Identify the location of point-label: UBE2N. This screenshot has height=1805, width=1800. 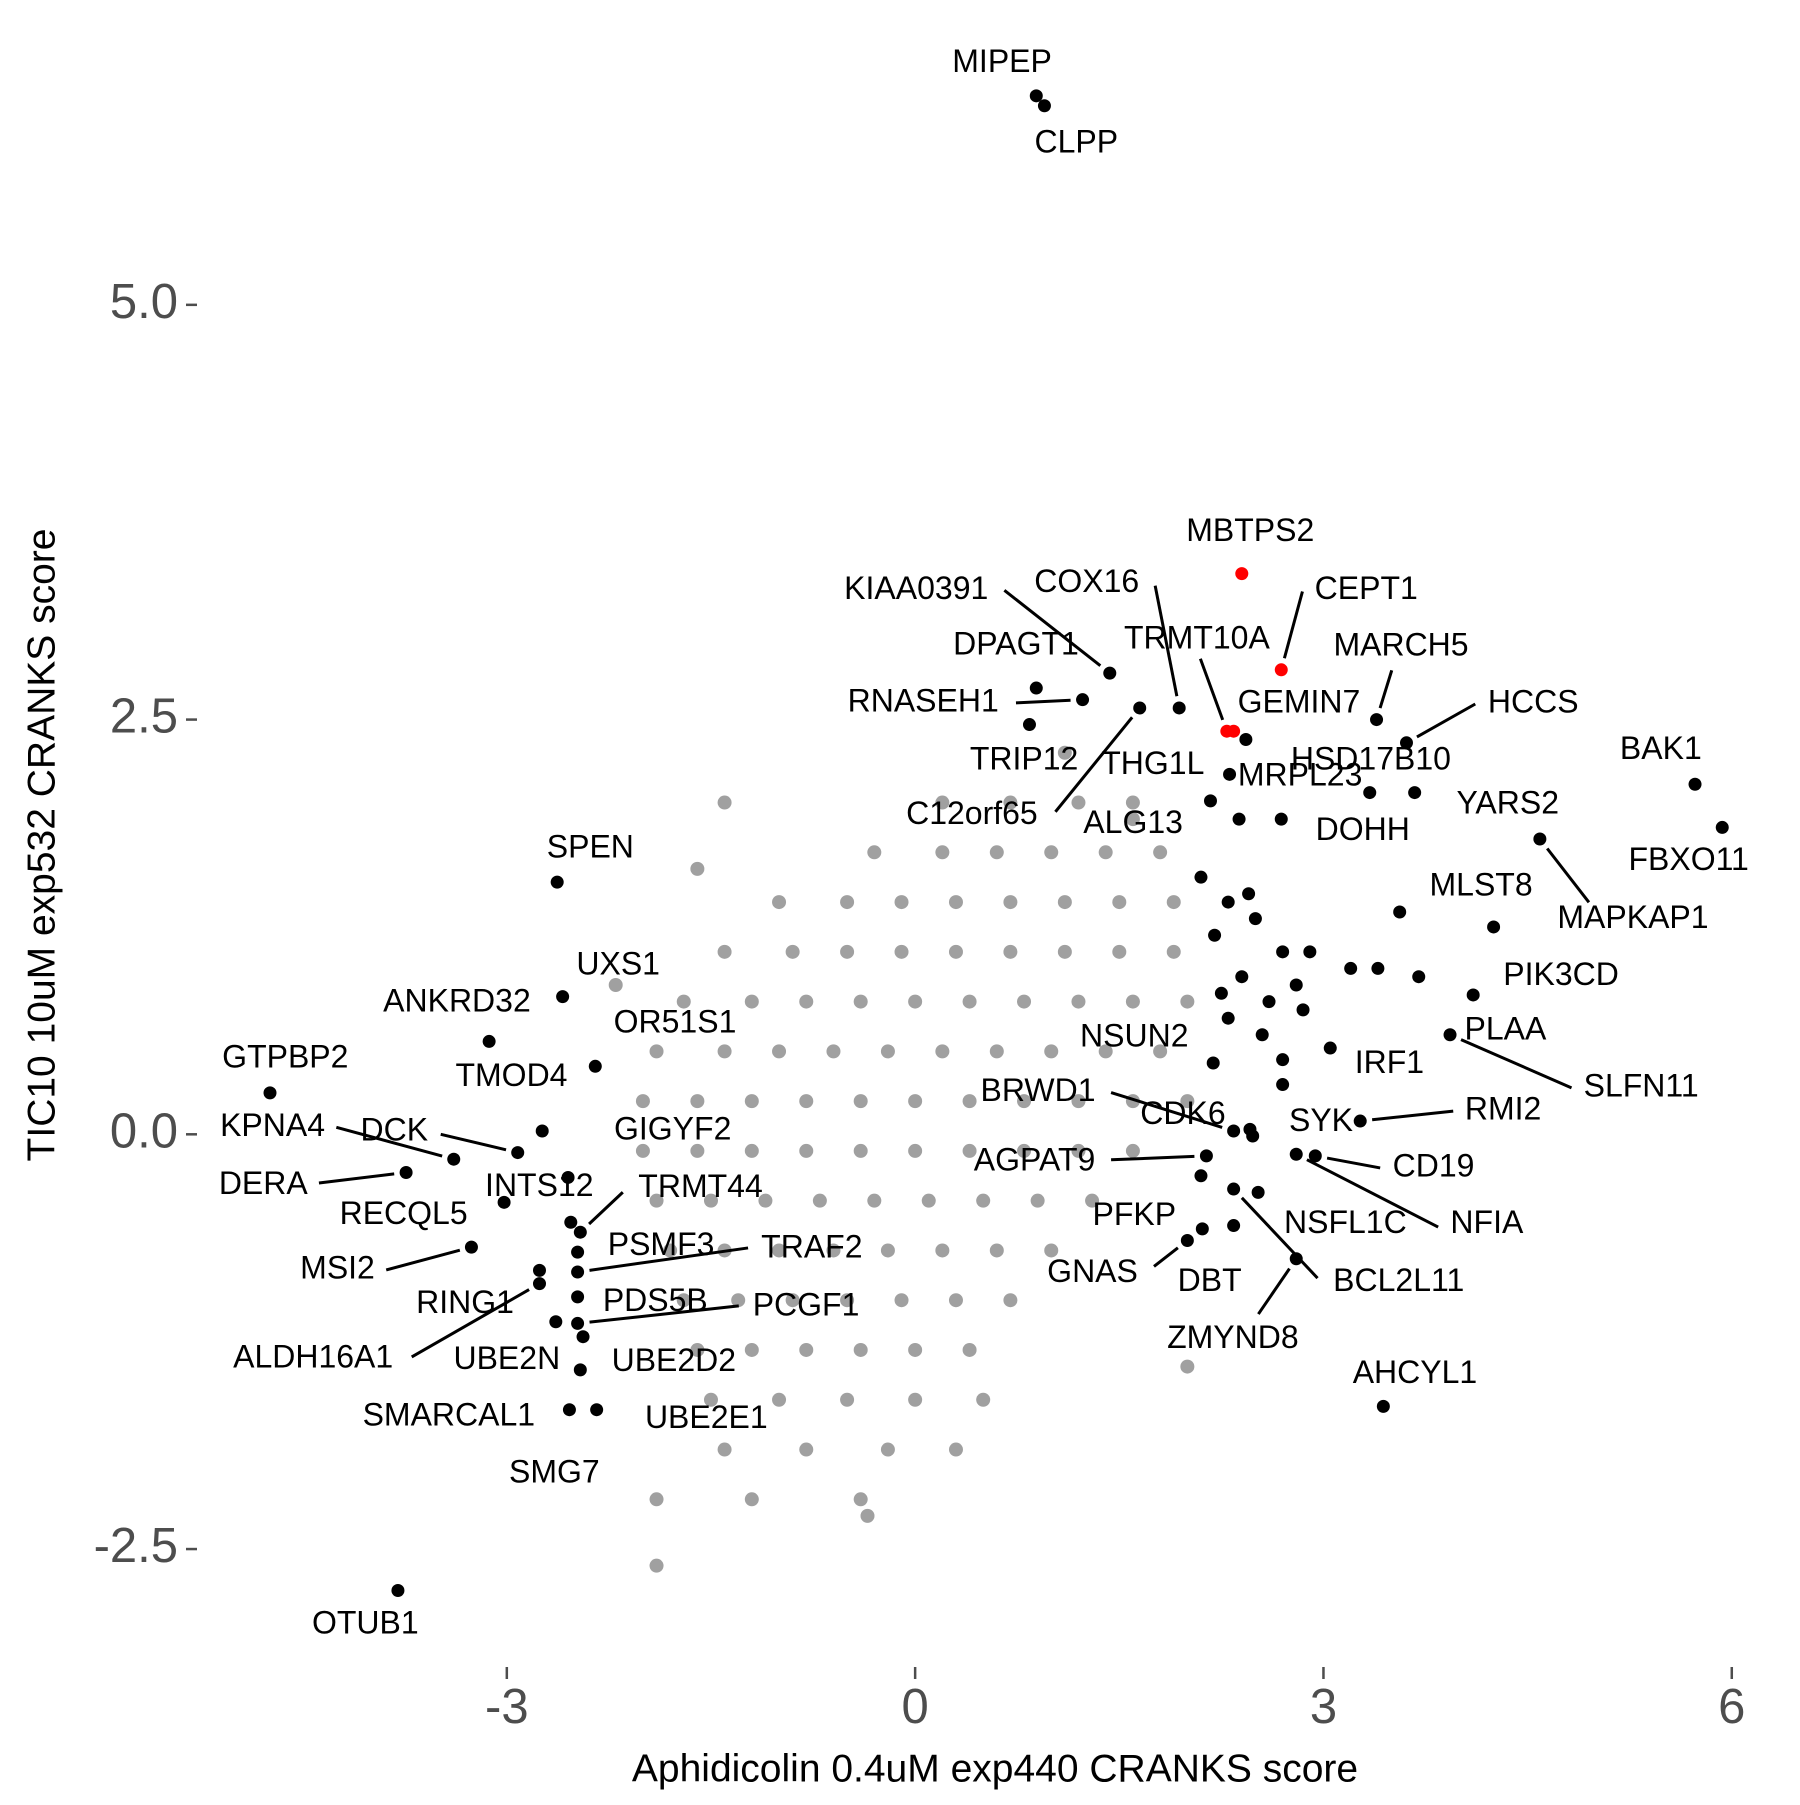
(506, 1358).